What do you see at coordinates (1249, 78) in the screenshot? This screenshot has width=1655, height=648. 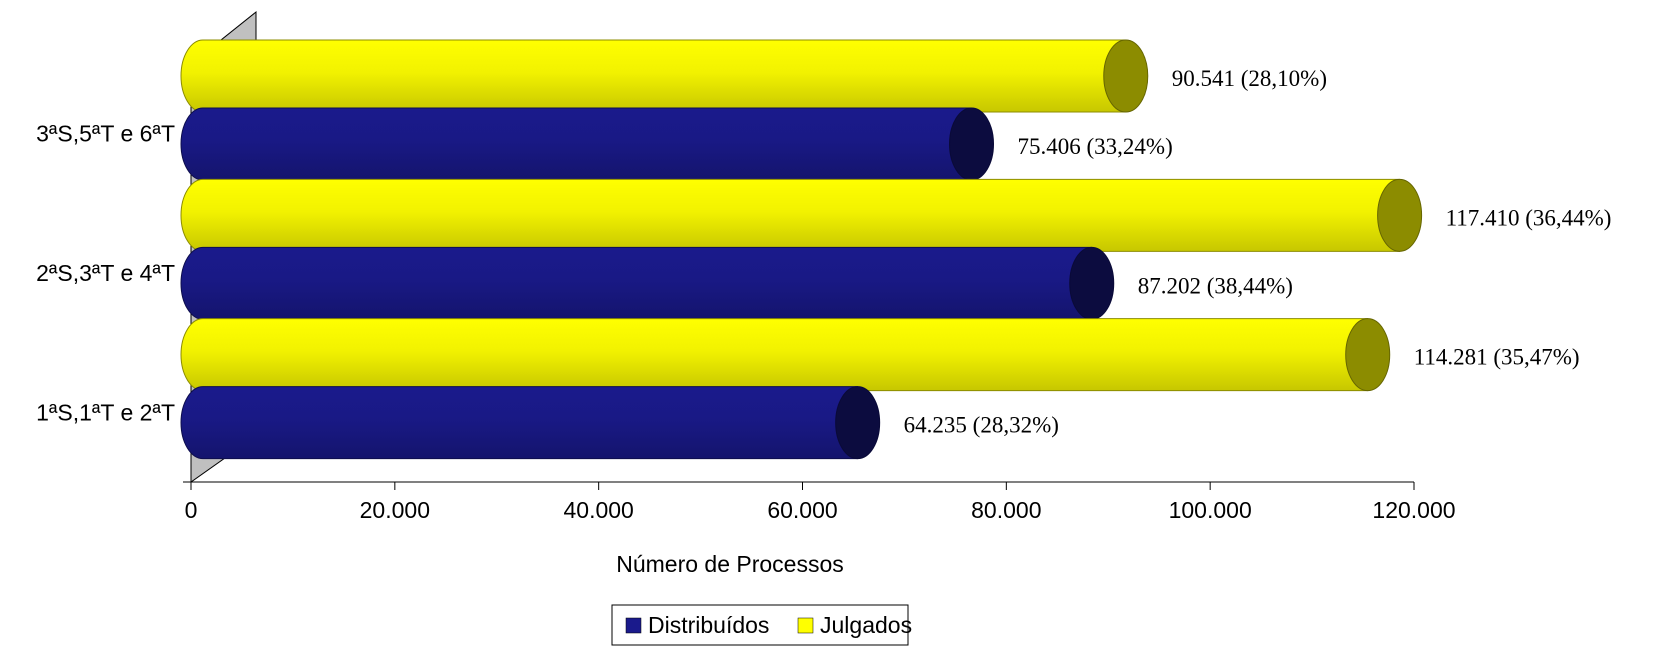 I see `data-label: 90.541 (28,10%)` at bounding box center [1249, 78].